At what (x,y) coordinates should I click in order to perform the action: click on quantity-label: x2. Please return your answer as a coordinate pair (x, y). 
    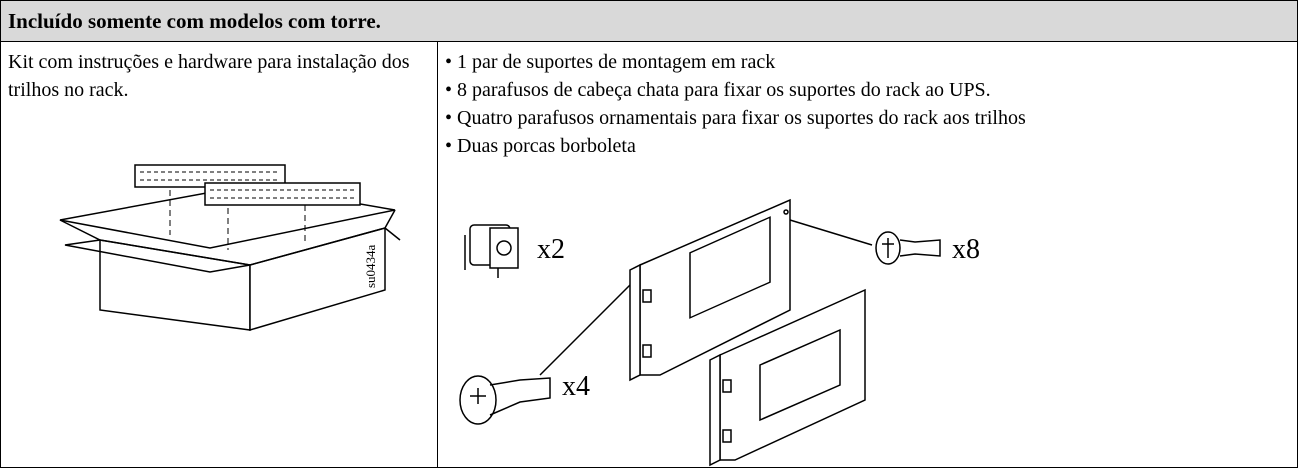
    Looking at the image, I should click on (551, 249).